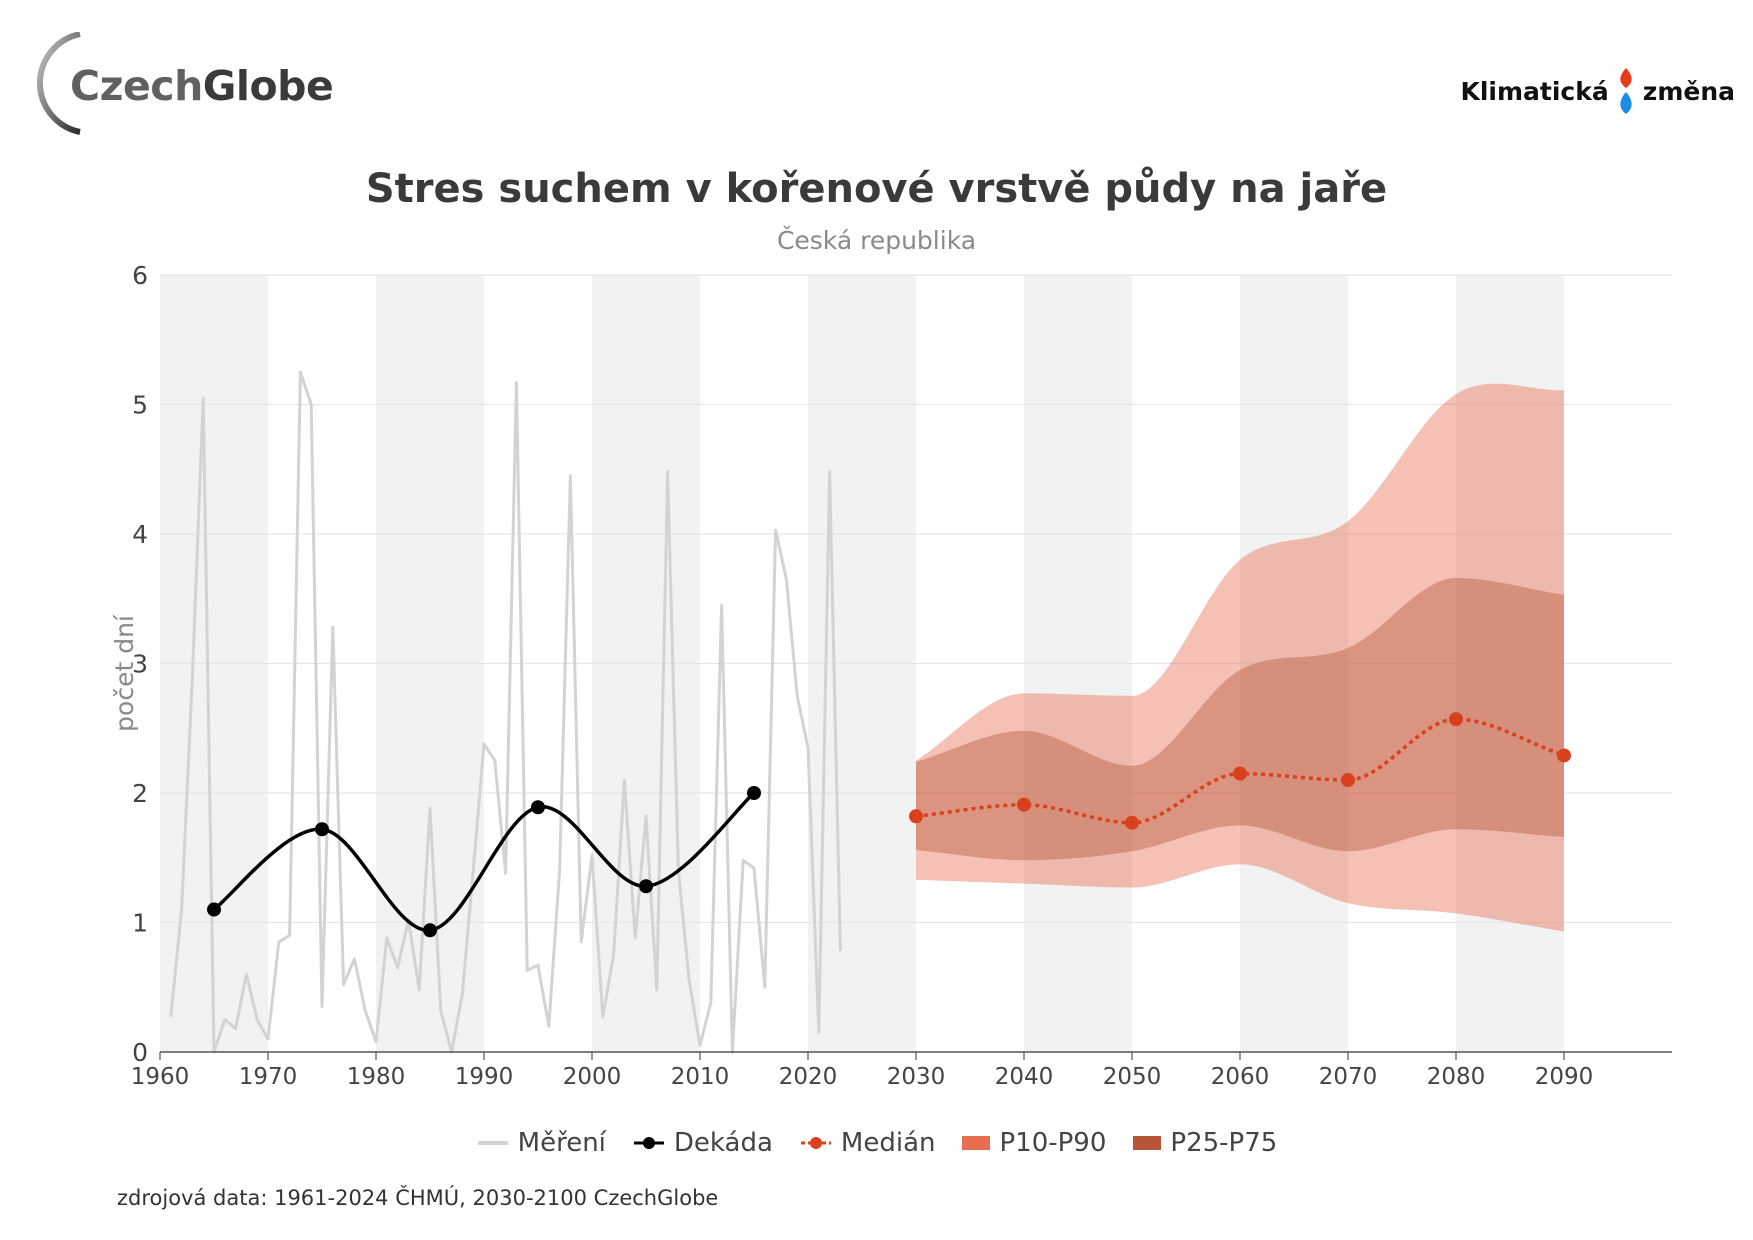 This screenshot has height=1240, width=1753. What do you see at coordinates (214, 909) in the screenshot?
I see `point-dekada-1965` at bounding box center [214, 909].